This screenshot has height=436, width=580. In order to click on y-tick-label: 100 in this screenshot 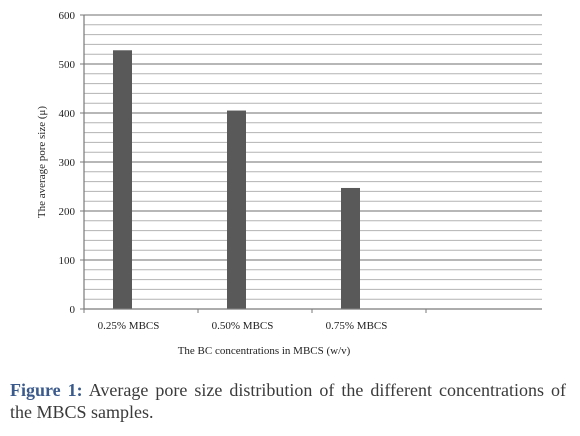, I will do `click(67, 261)`.